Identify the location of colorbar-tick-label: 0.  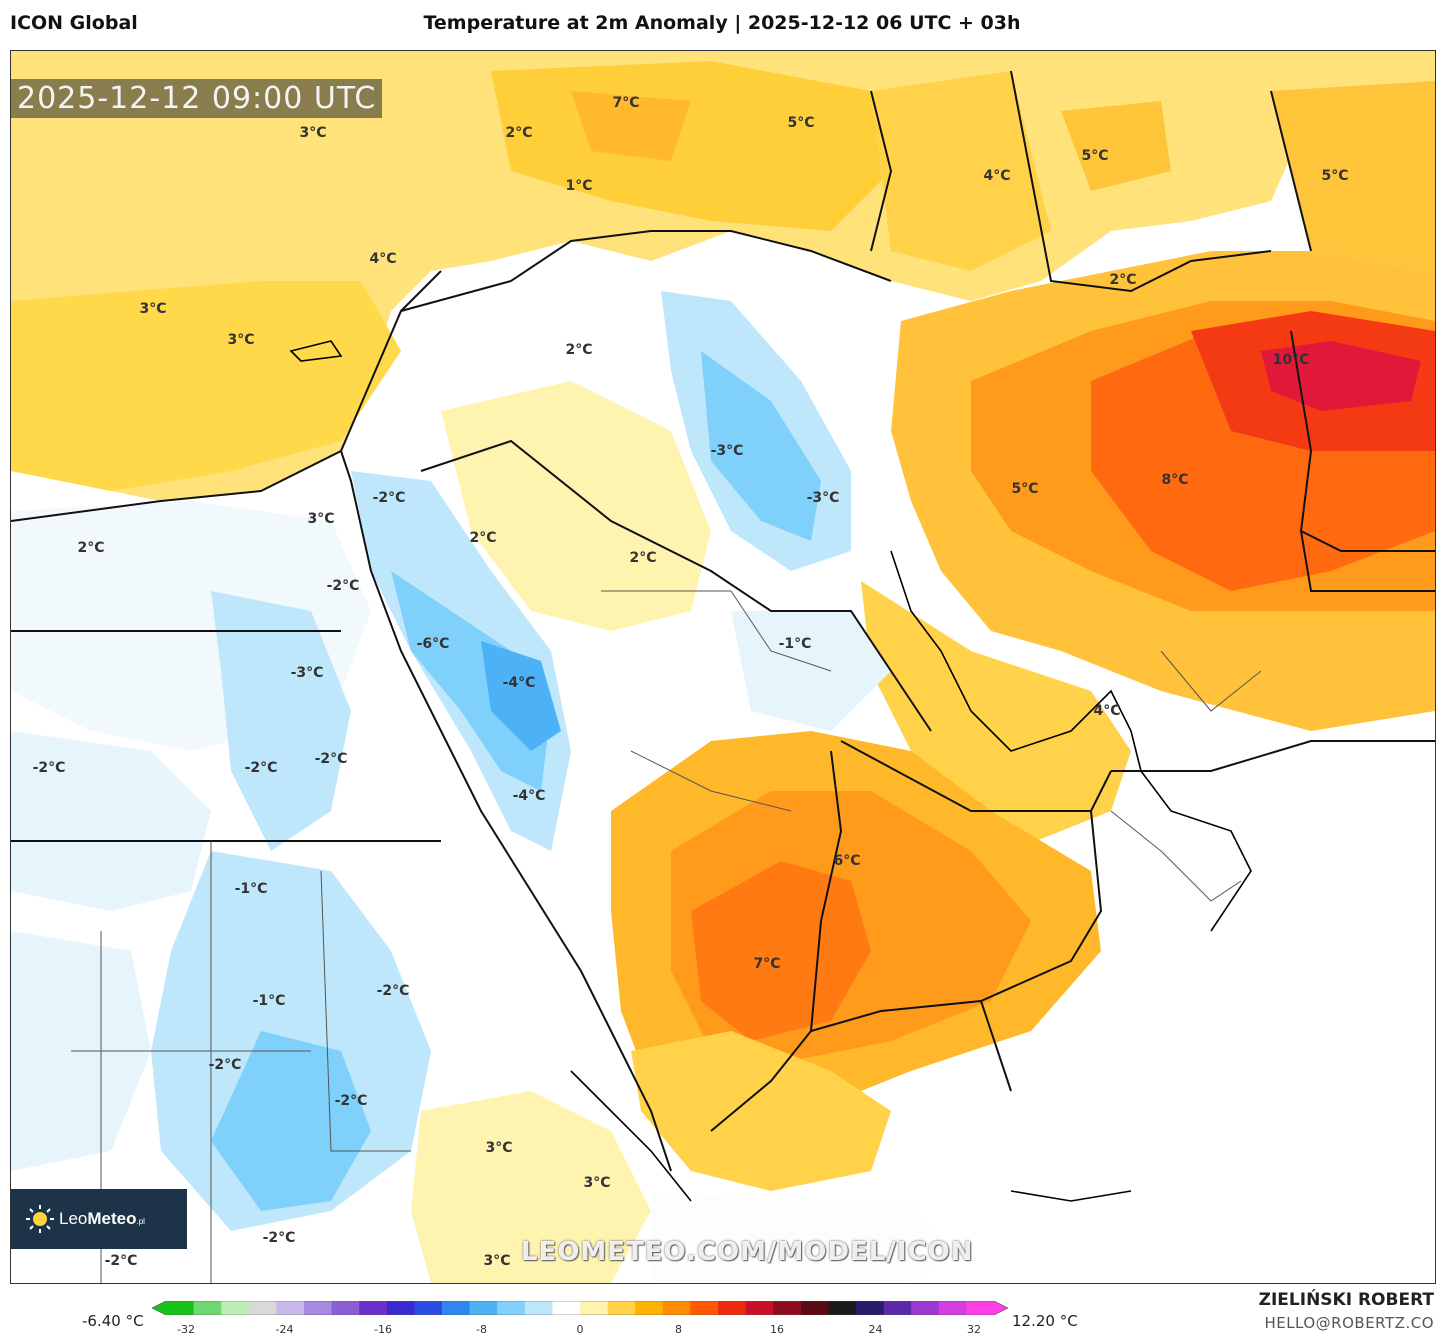
(580, 1329).